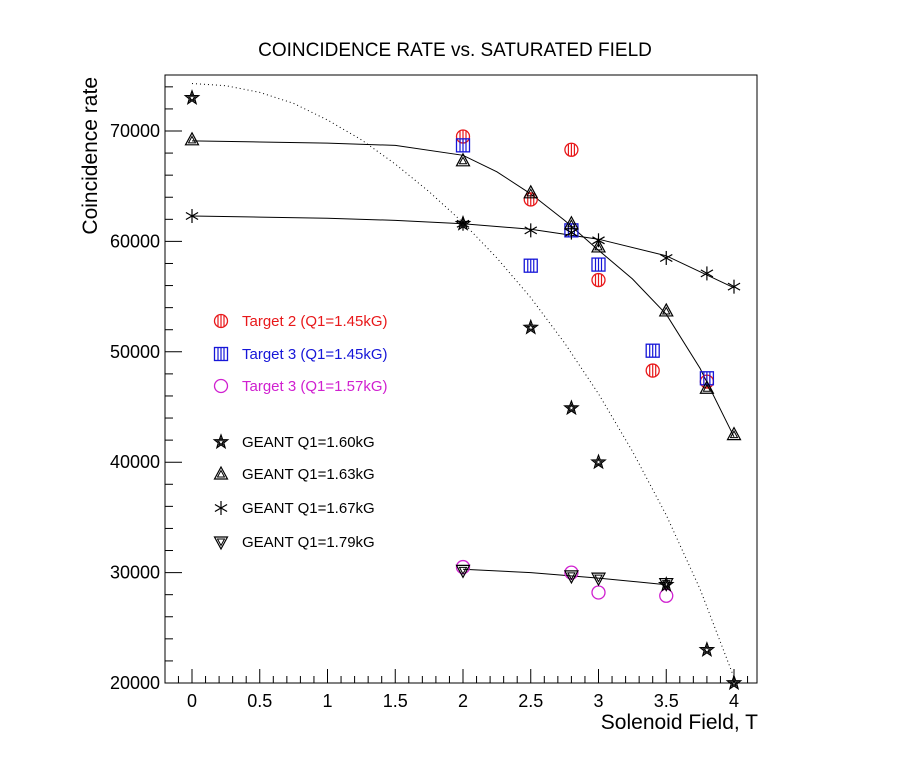 The width and height of the screenshot is (911, 761). Describe the element at coordinates (315, 354) in the screenshot. I see `legend-label: Target 3 (Q1=1.45kG)` at that location.